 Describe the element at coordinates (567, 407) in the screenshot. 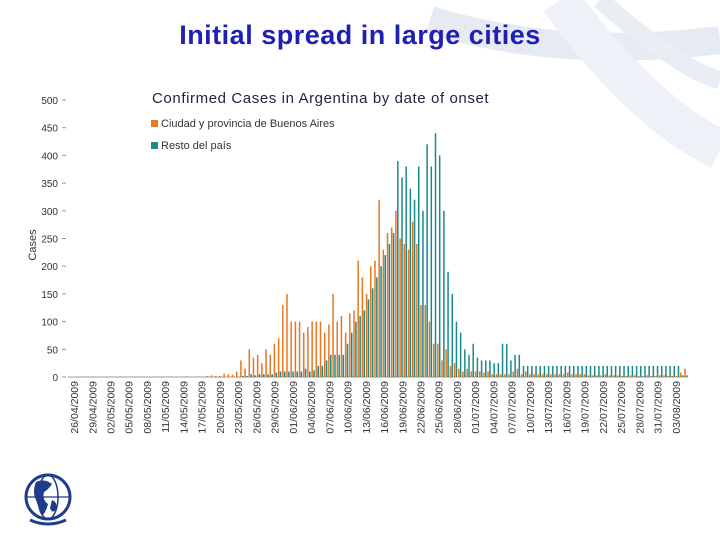

I see `x-tick-label: 16/07/2009` at that location.